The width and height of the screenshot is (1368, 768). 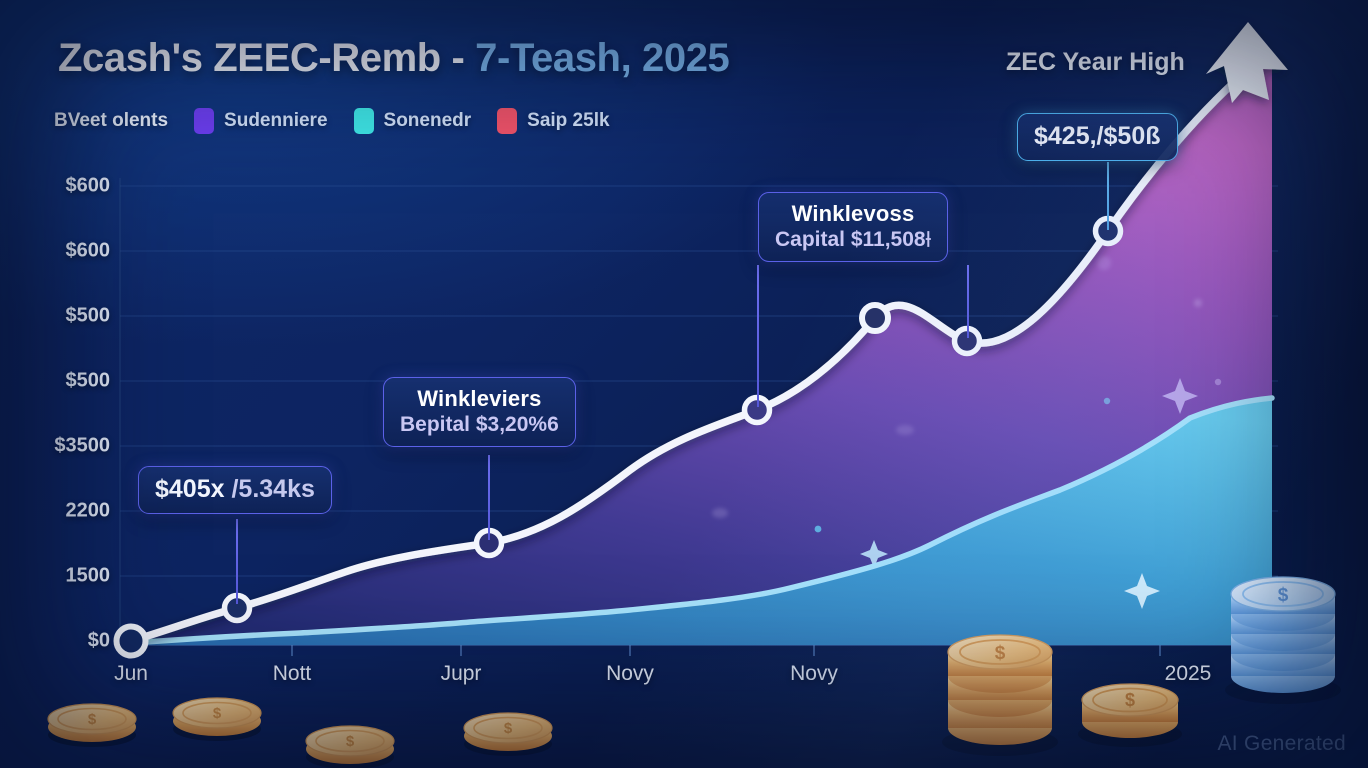 I want to click on y-tick-label: 2200, so click(x=88, y=510).